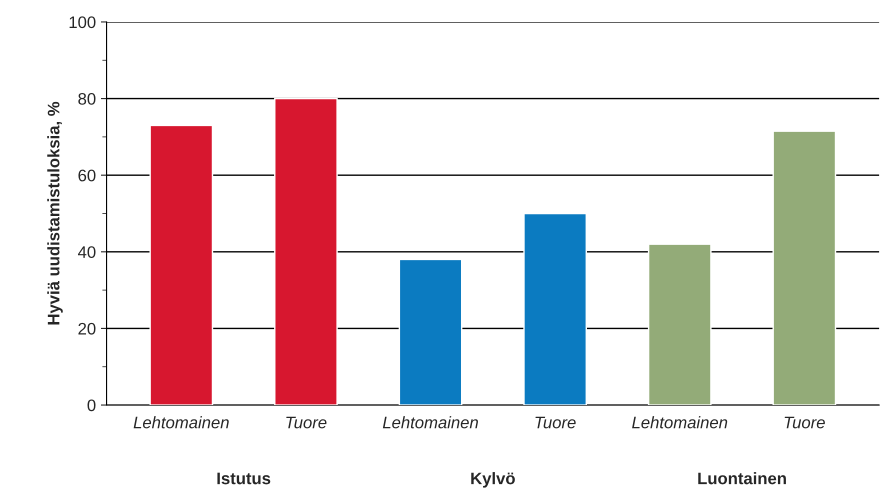  Describe the element at coordinates (243, 478) in the screenshot. I see `text: Istutus` at that location.